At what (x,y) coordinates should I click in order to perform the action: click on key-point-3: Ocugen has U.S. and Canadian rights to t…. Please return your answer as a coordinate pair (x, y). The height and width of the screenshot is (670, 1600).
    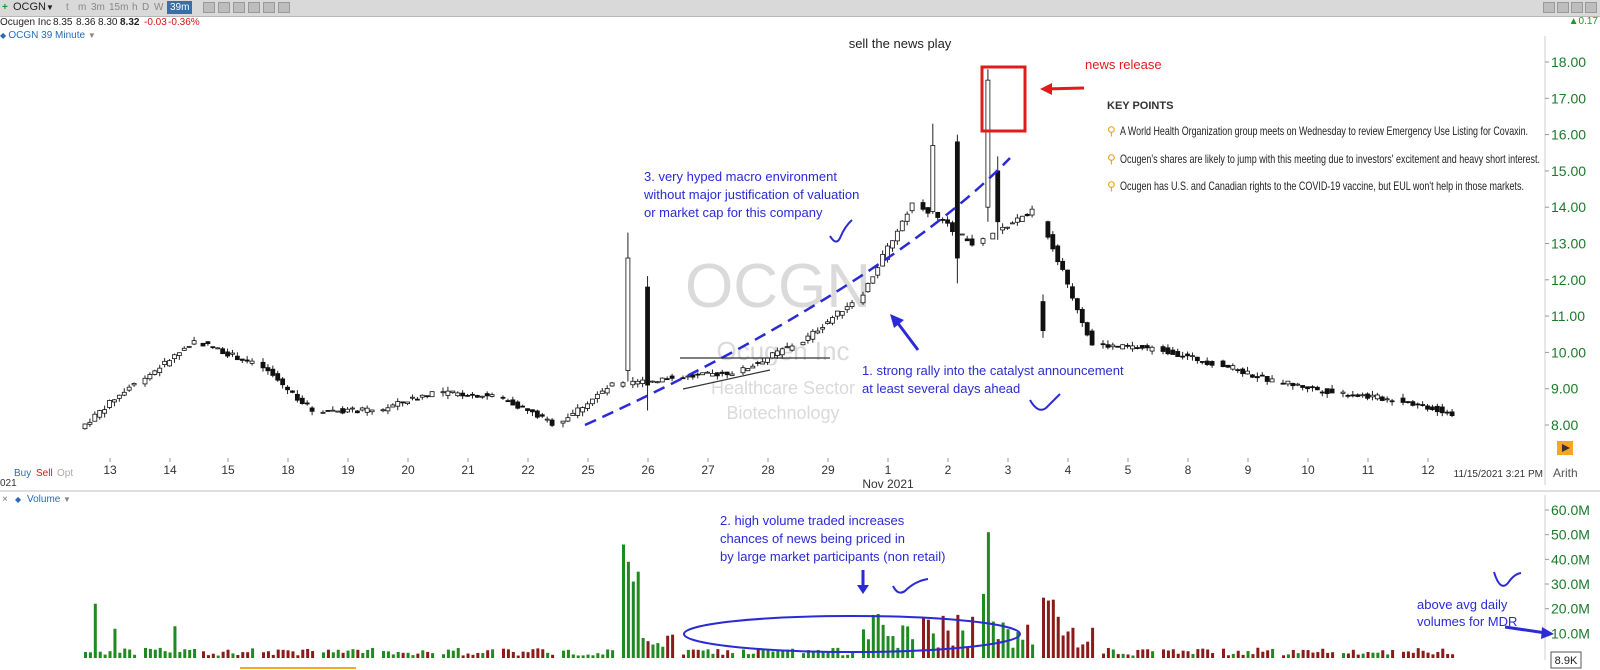
    Looking at the image, I should click on (1322, 186).